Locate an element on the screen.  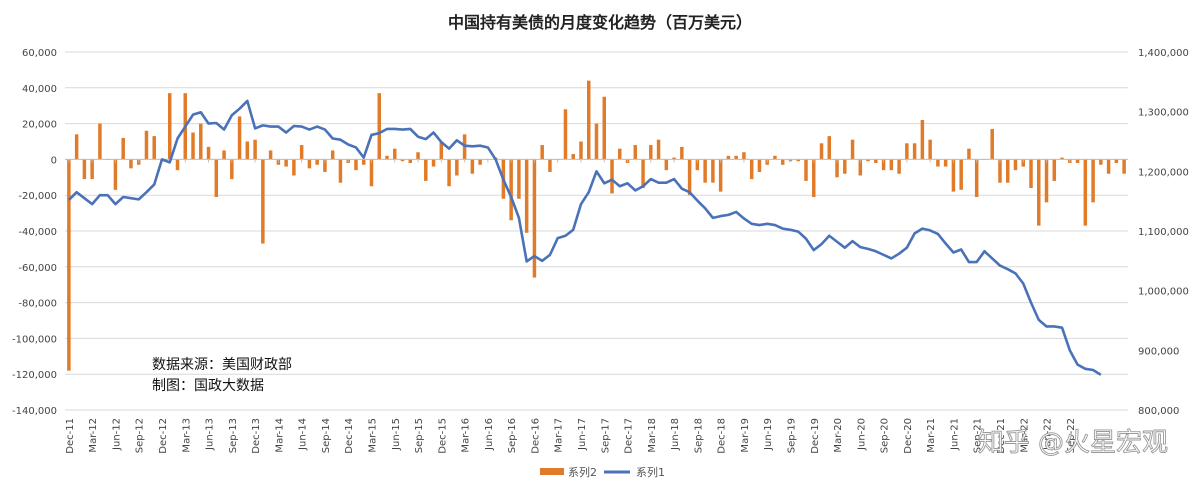
legend: 系列2 系列1 is located at coordinates (602, 472).